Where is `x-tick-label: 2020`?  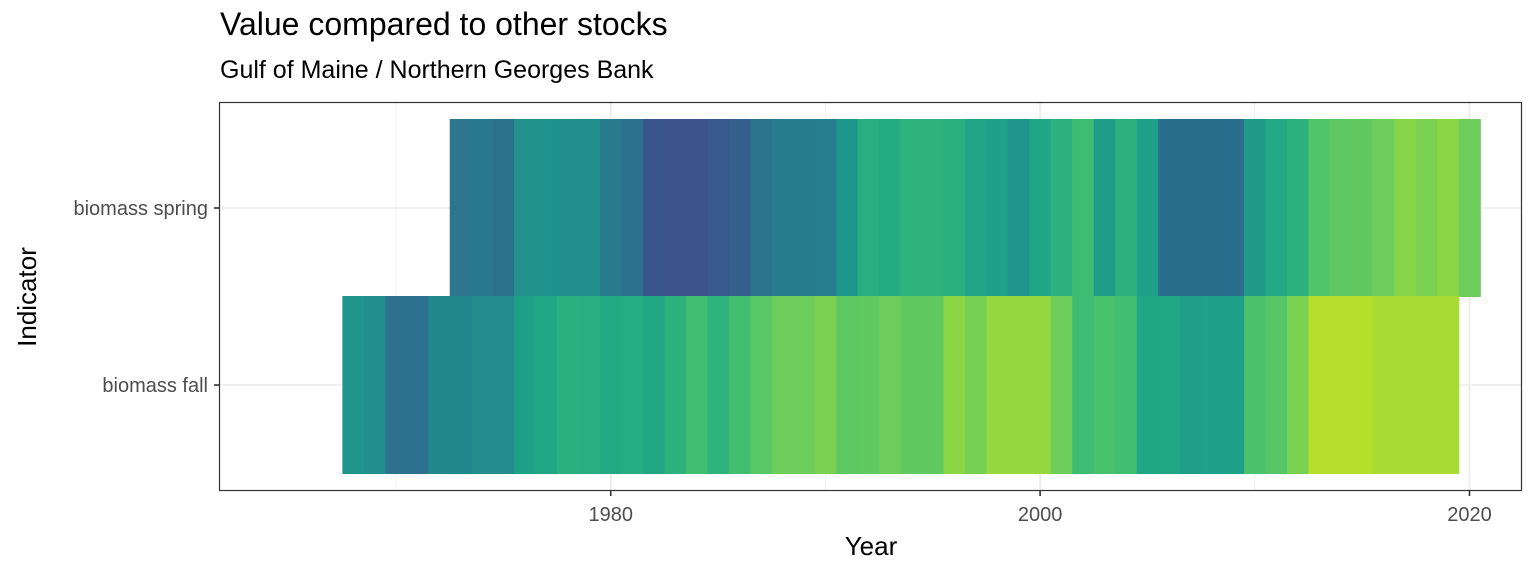 x-tick-label: 2020 is located at coordinates (1469, 515).